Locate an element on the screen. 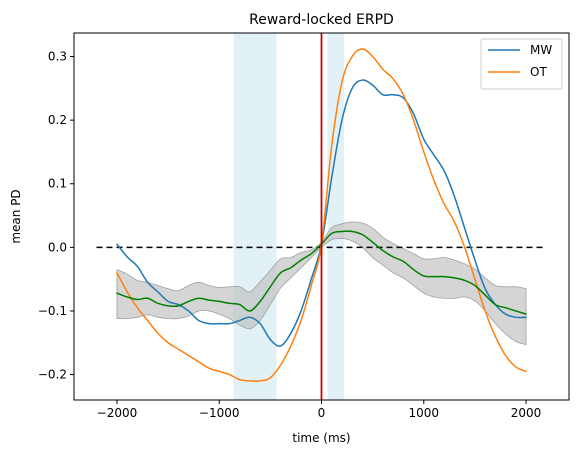  x-axis-ticks: −2000 −1000 0 1000 2000 is located at coordinates (319, 410).